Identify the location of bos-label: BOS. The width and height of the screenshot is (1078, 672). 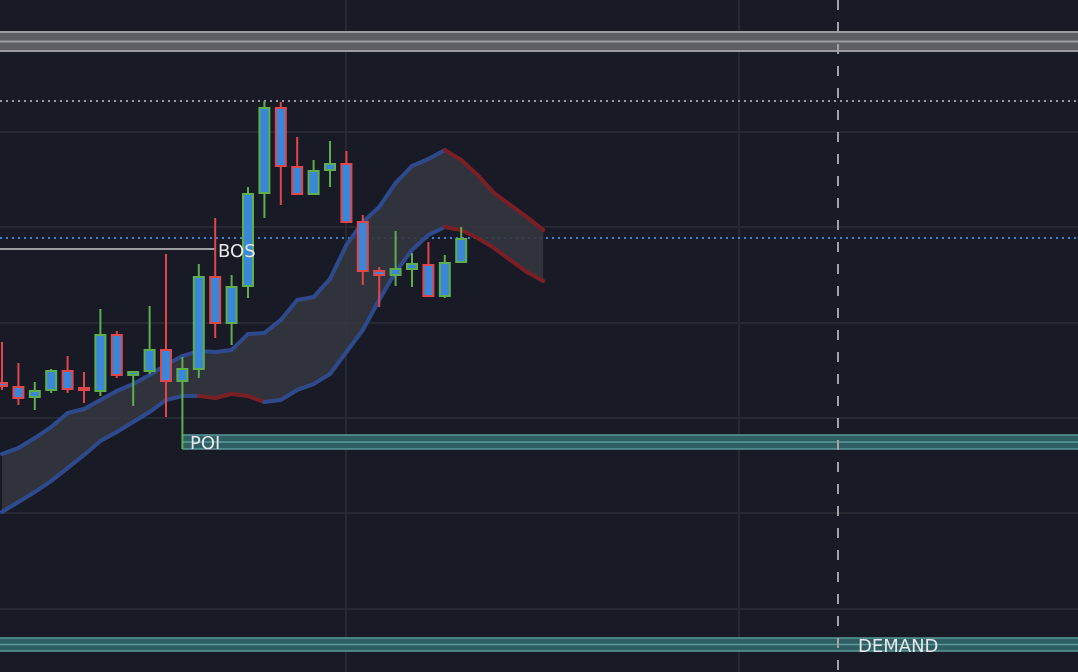
(237, 251).